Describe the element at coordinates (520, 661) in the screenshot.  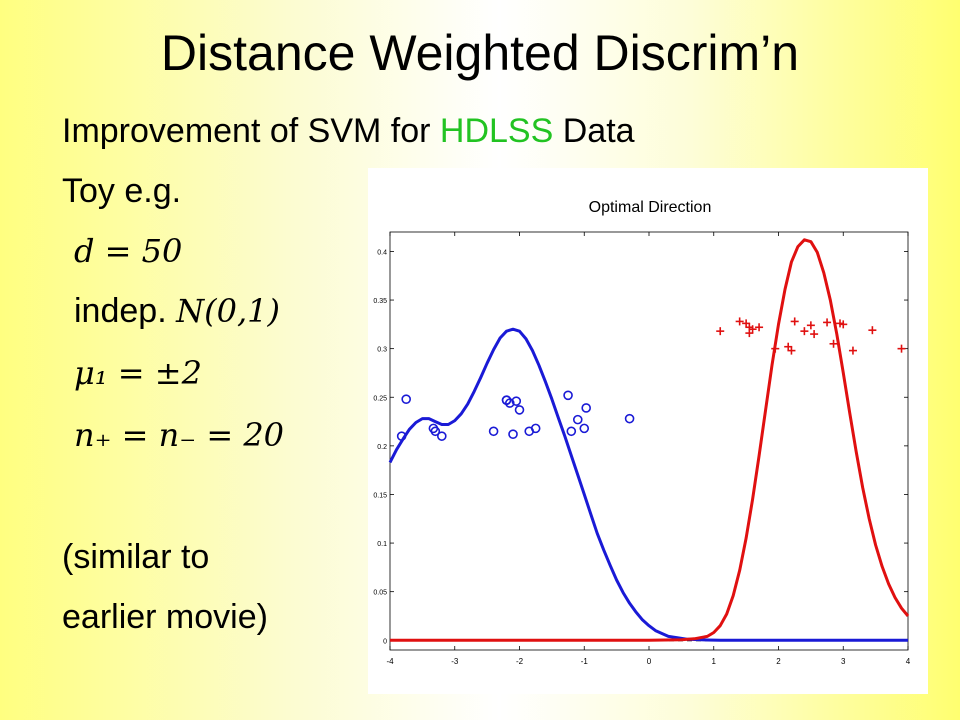
I see `x-tick-label: -2` at that location.